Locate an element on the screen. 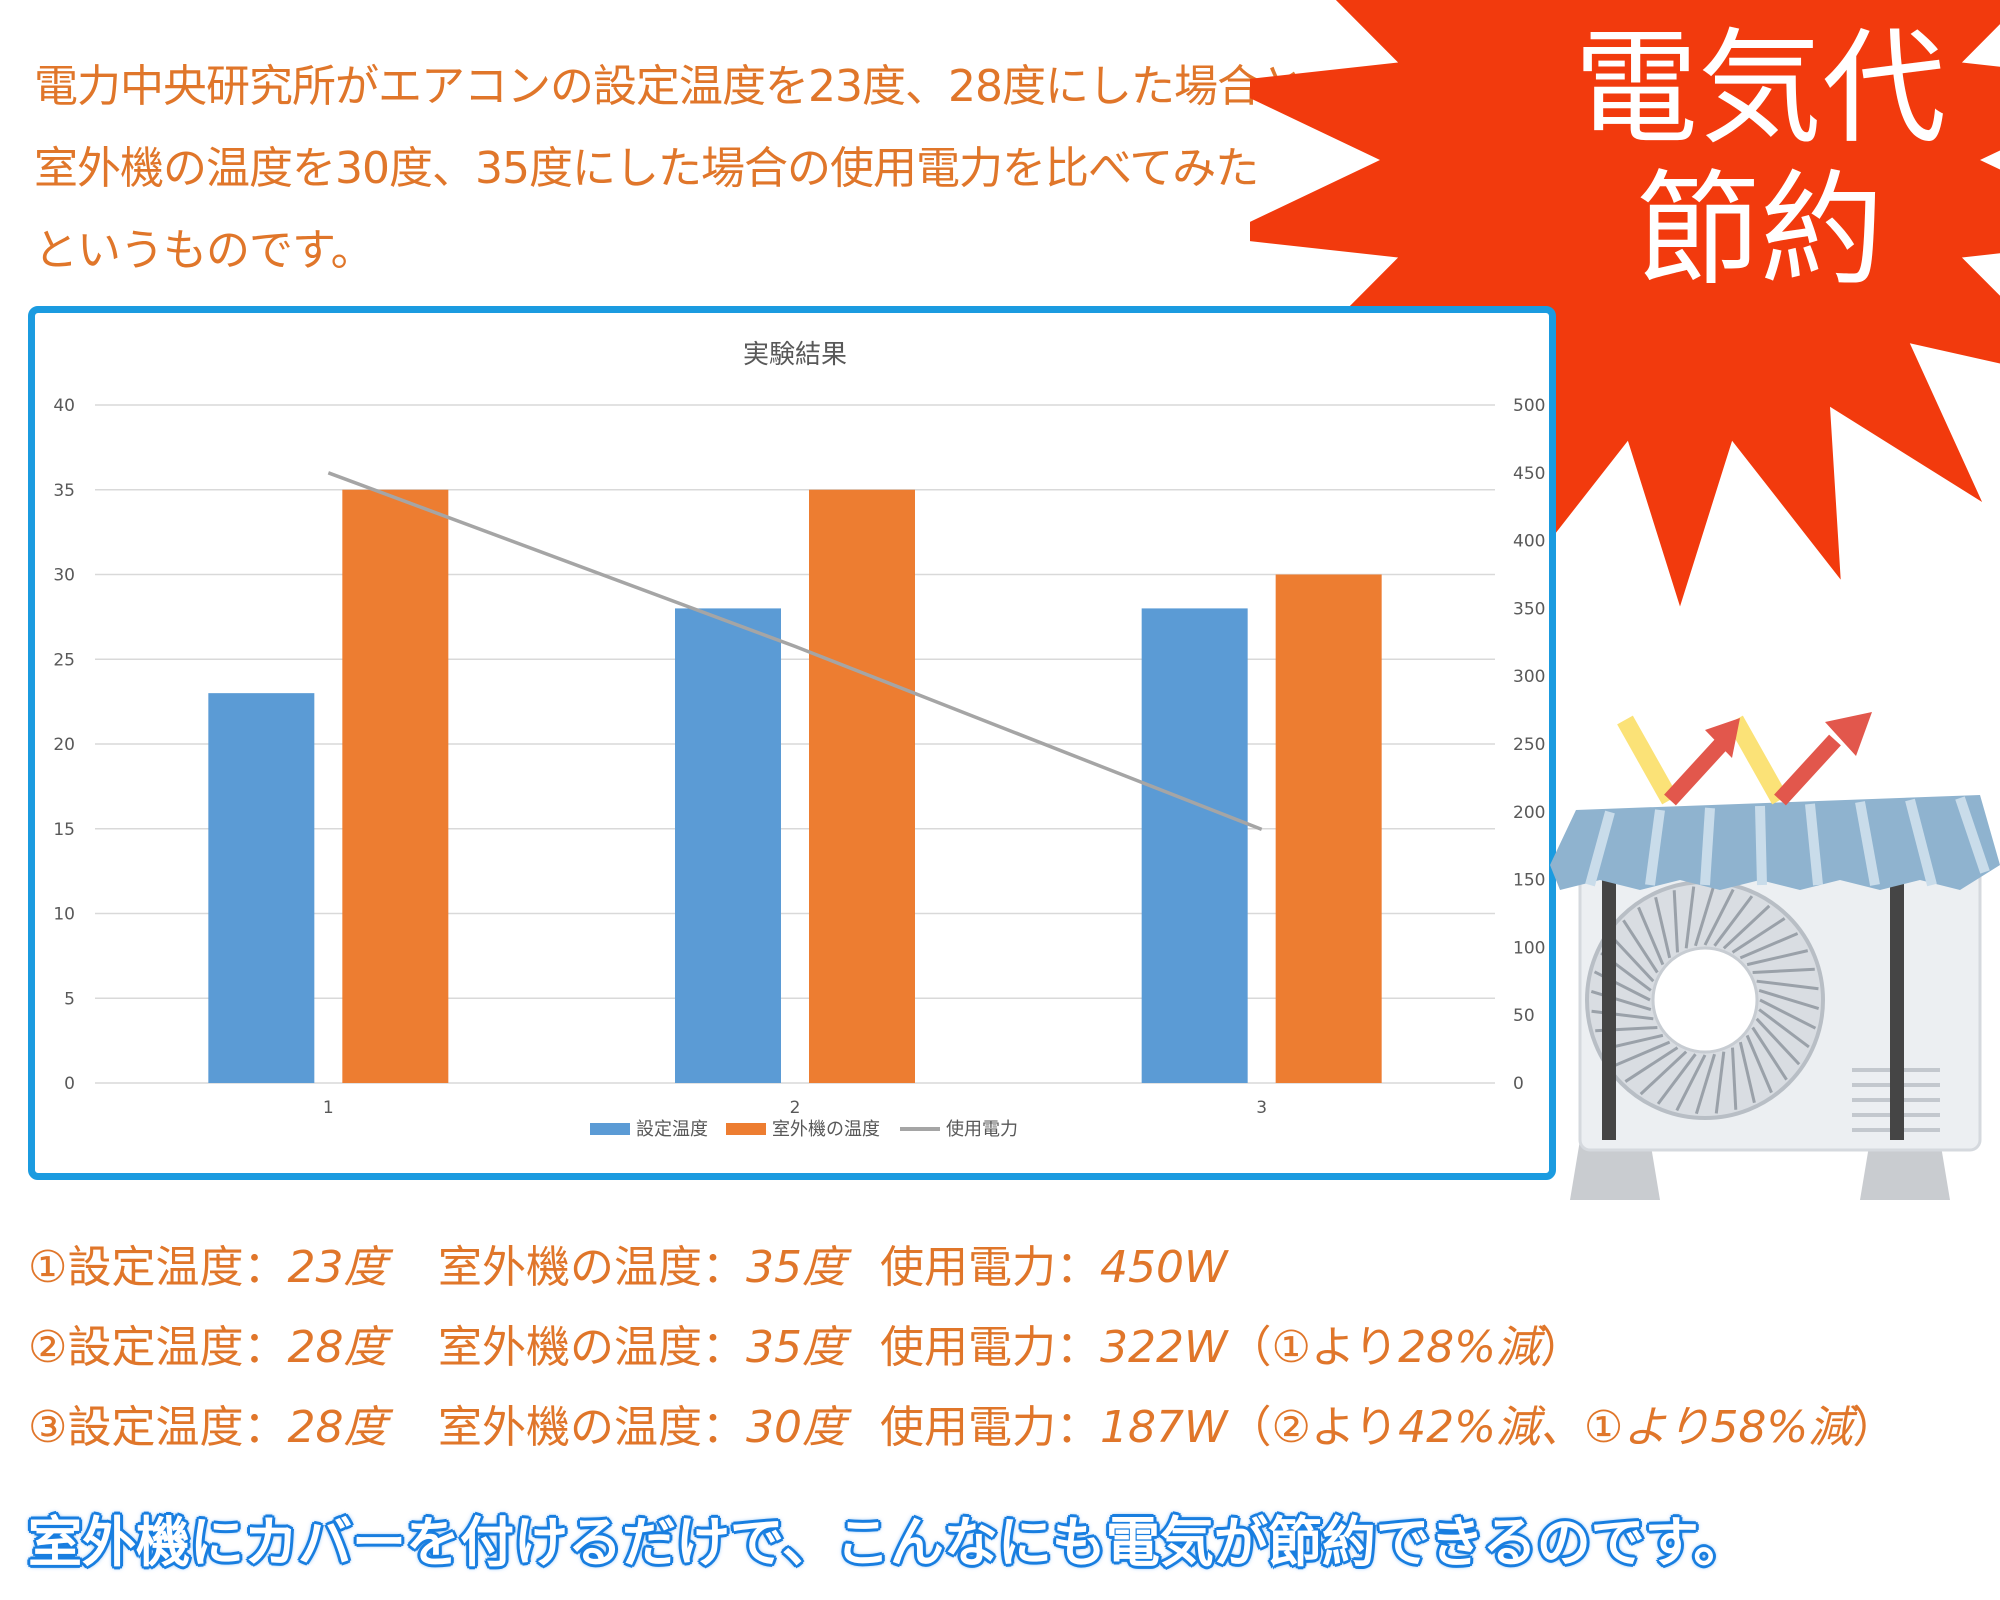  cover-stripes is located at coordinates (1787, 841).